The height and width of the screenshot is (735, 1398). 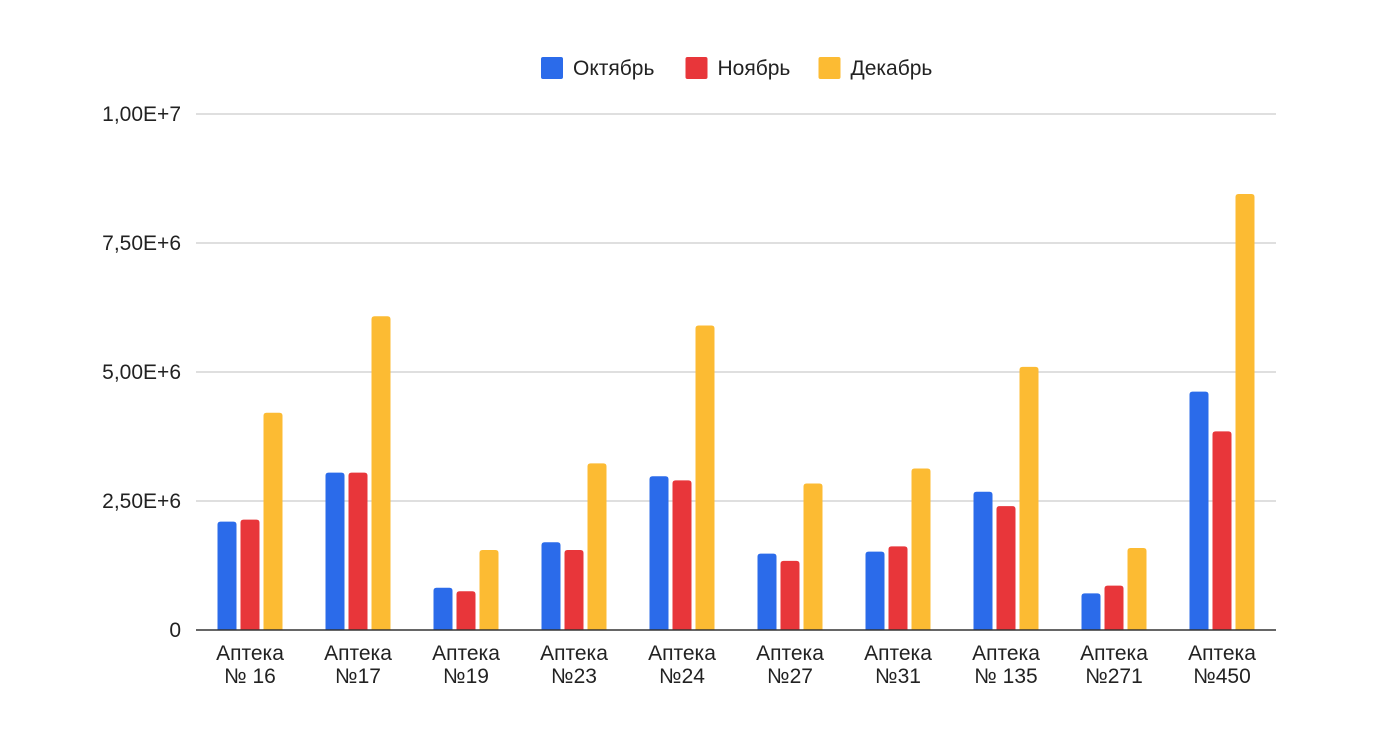 What do you see at coordinates (613, 68) in the screenshot?
I see `legend-label-1: Октябрь` at bounding box center [613, 68].